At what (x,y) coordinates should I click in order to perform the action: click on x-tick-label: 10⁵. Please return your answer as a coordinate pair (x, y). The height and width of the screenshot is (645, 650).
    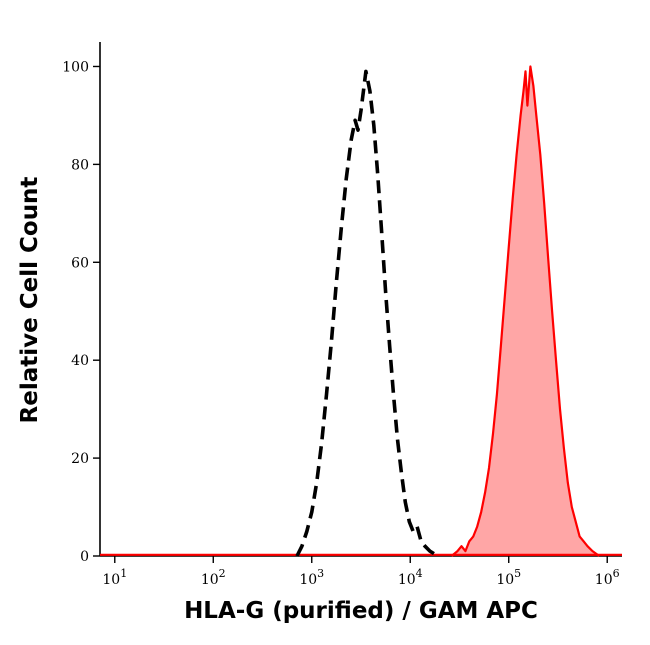
    Looking at the image, I should click on (508, 577).